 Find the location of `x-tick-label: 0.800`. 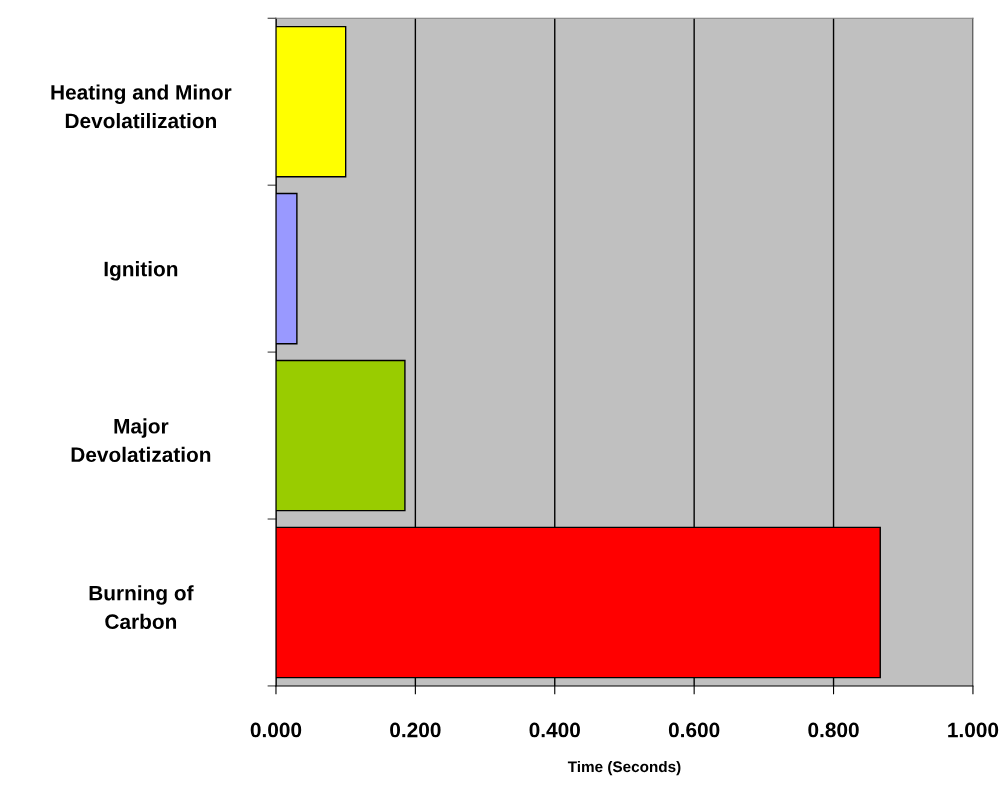

x-tick-label: 0.800 is located at coordinates (833, 730).